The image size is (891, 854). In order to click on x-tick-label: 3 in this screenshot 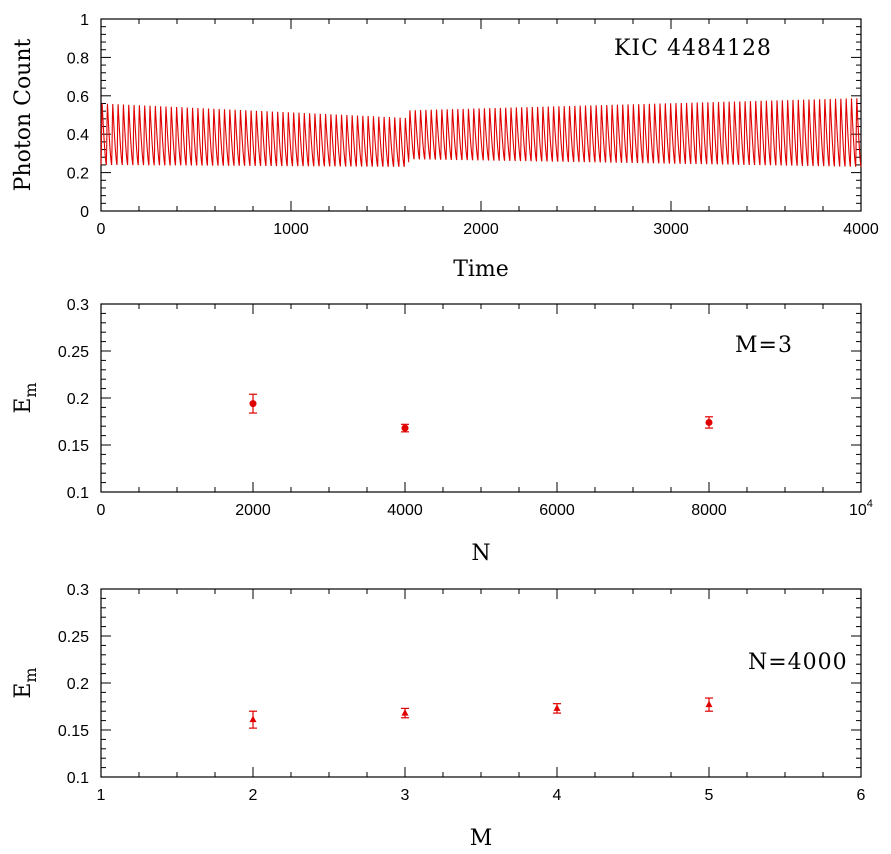, I will do `click(405, 795)`.